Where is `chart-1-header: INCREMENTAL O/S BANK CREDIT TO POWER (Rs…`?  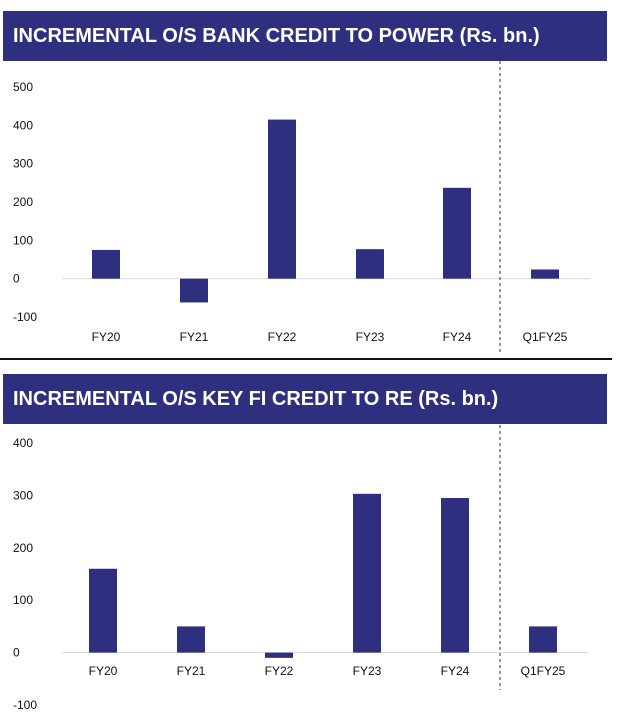
chart-1-header: INCREMENTAL O/S BANK CREDIT TO POWER (Rs… is located at coordinates (305, 36).